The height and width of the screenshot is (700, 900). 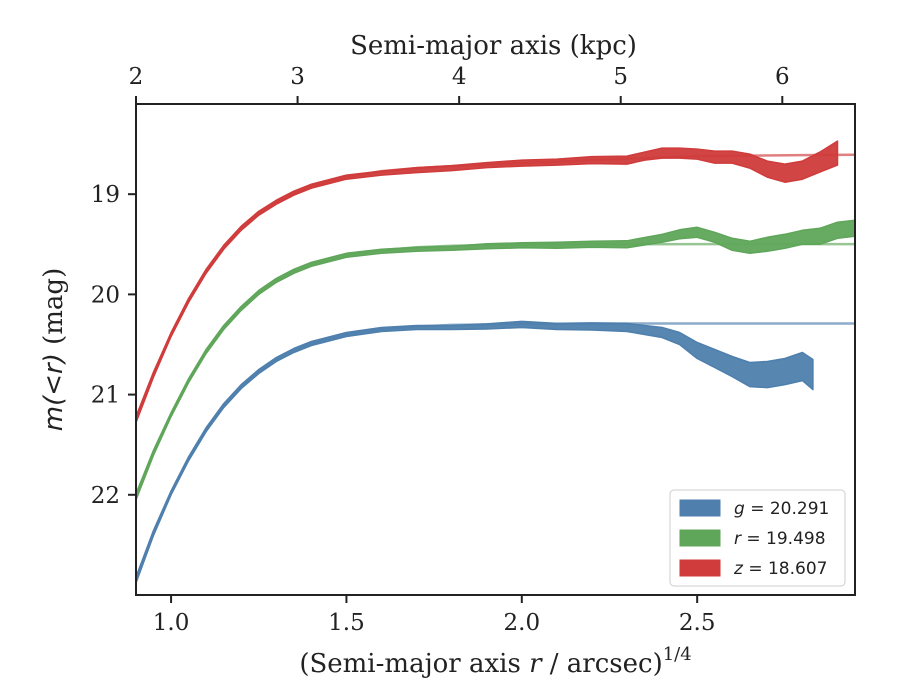 I want to click on legend-swatch-r, so click(x=700, y=538).